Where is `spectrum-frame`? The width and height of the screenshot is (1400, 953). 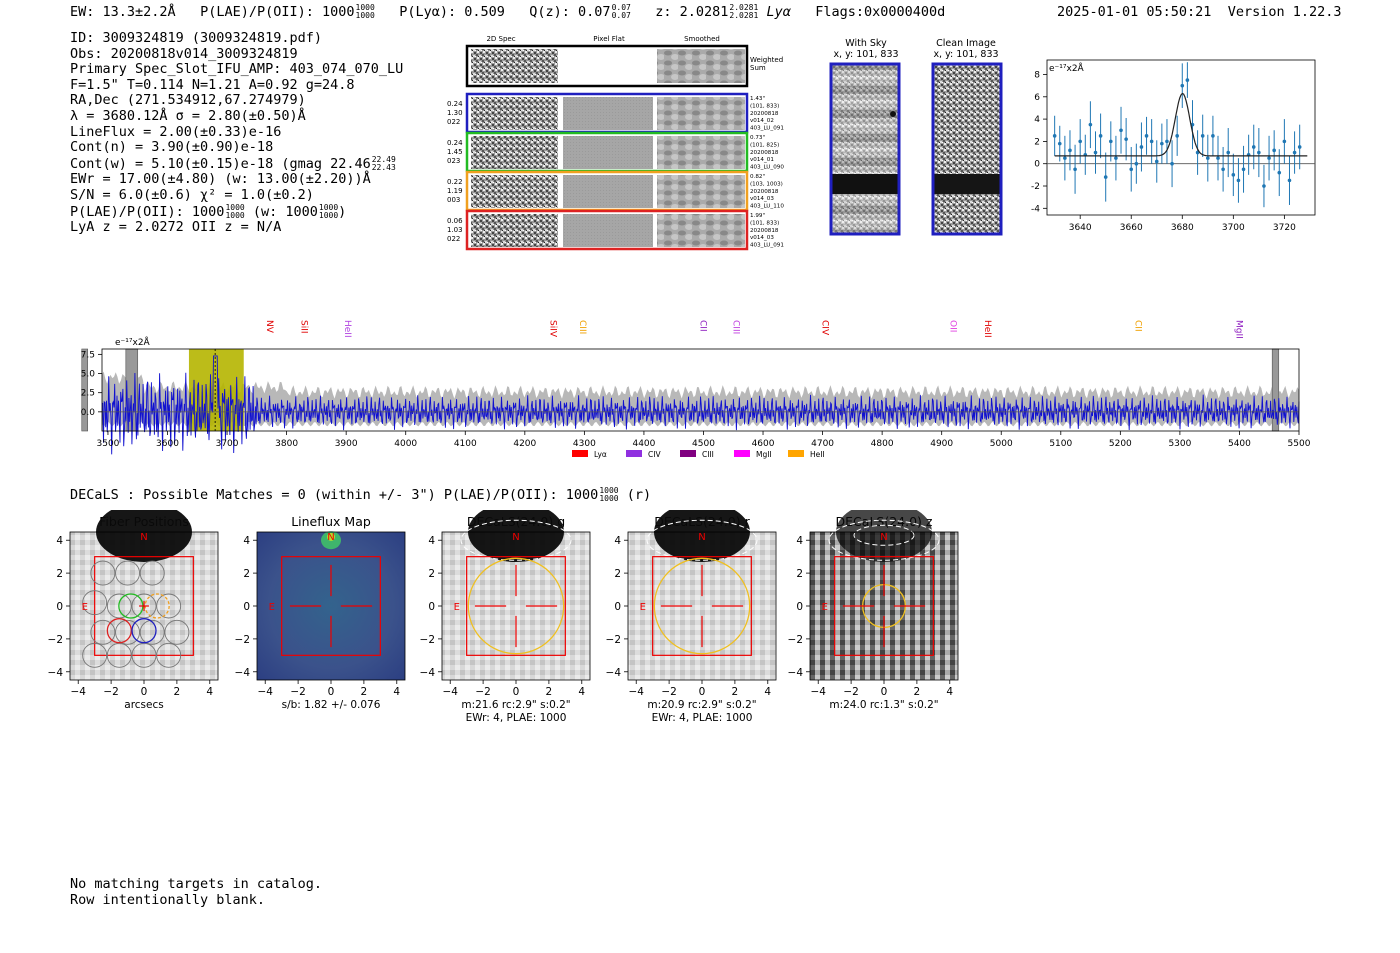 spectrum-frame is located at coordinates (700, 390).